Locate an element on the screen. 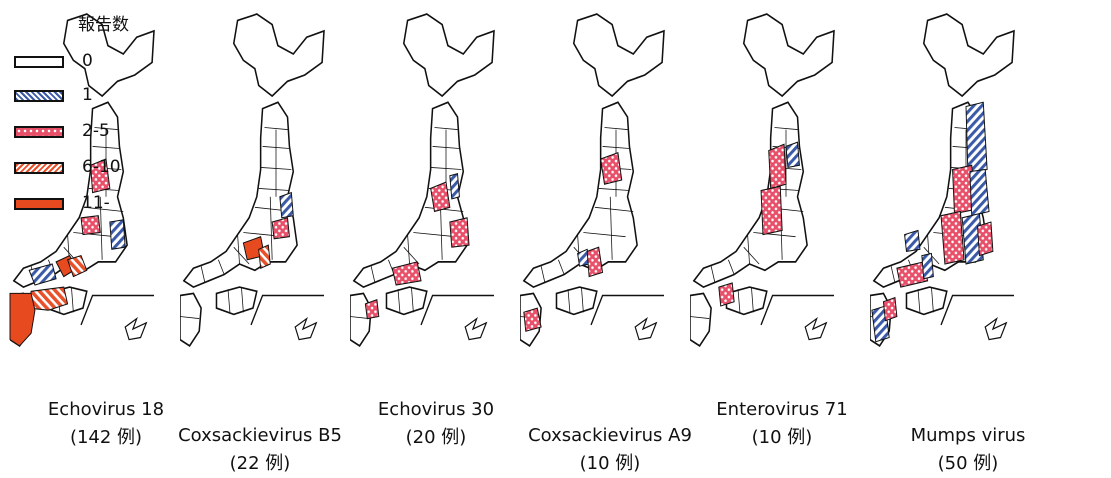 The width and height of the screenshot is (1111, 478). map-caption-echovirus-30: Echovirus 30 (20 例) is located at coordinates (436, 424).